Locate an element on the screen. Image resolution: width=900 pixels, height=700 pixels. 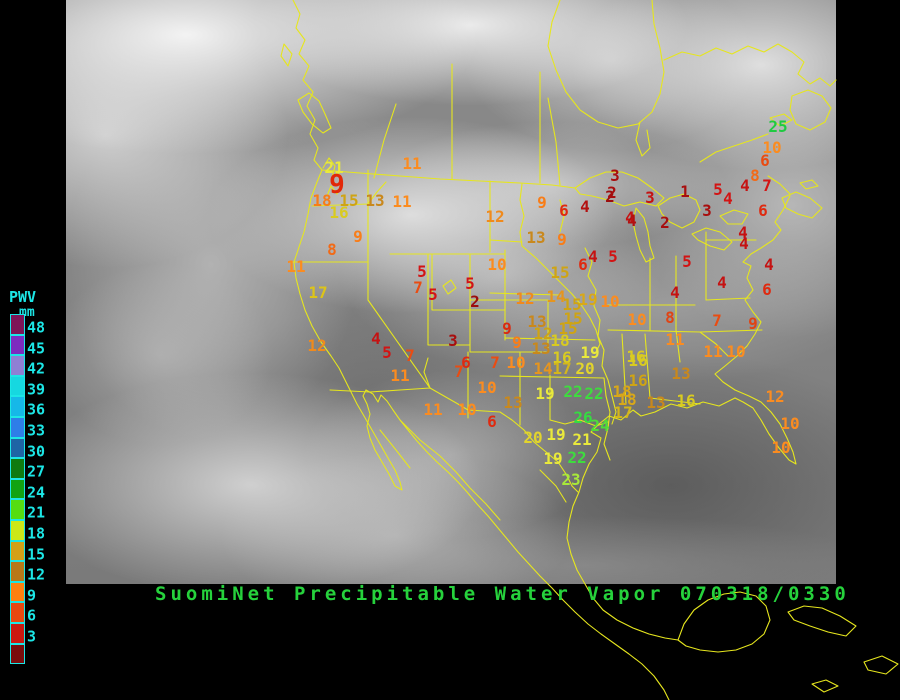
legend-swatch-min is located at coordinates (17, 654).